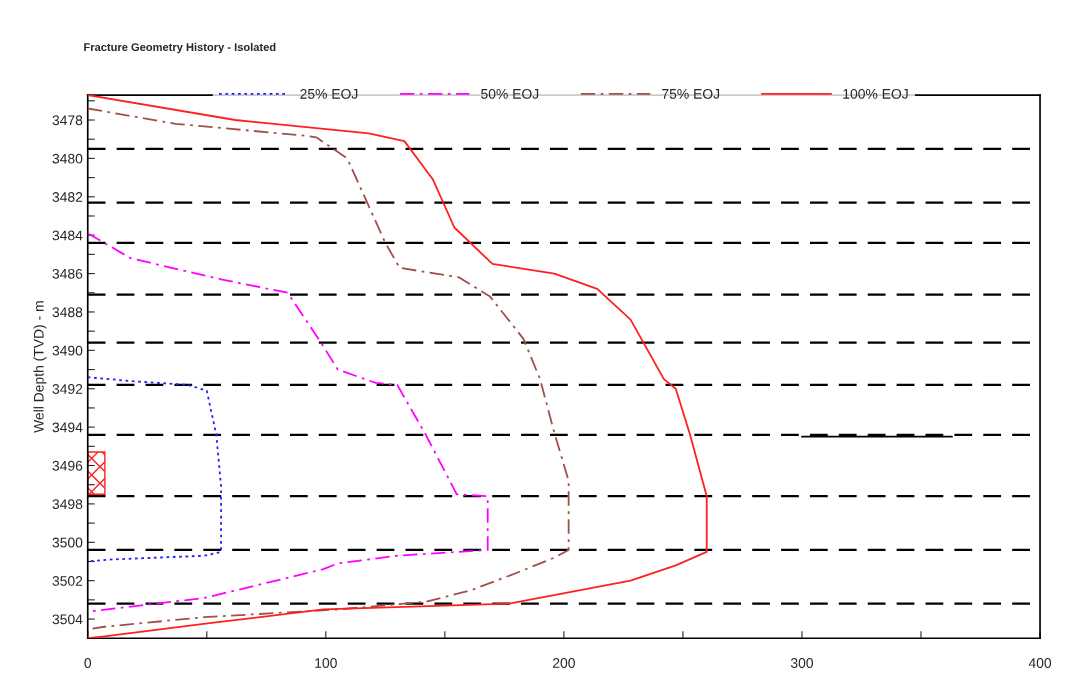 Image resolution: width=1070 pixels, height=679 pixels. I want to click on x-tick-label: 300, so click(802, 663).